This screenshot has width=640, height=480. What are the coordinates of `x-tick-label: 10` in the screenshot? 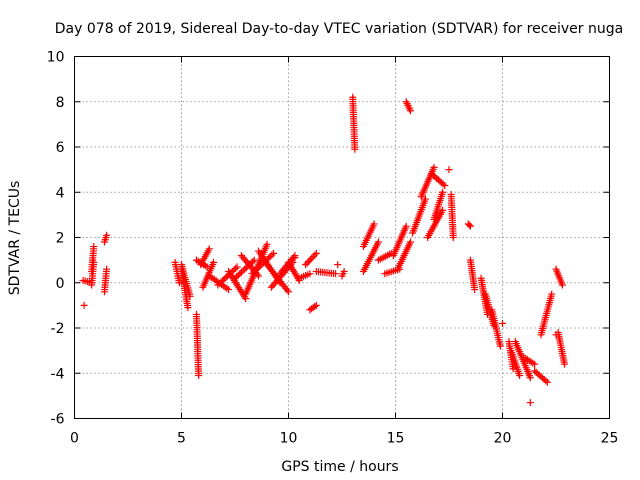 It's located at (289, 439).